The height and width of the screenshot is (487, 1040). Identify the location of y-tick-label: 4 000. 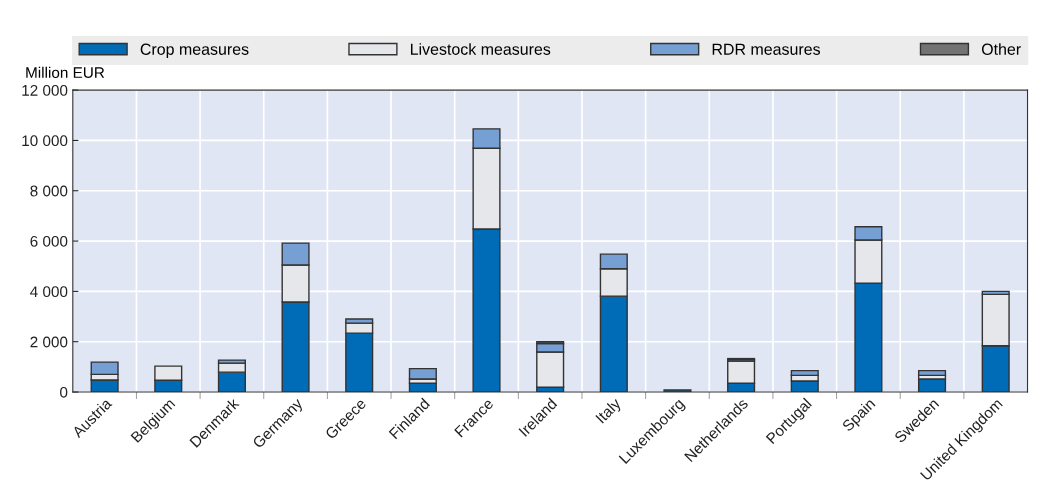
(49, 292).